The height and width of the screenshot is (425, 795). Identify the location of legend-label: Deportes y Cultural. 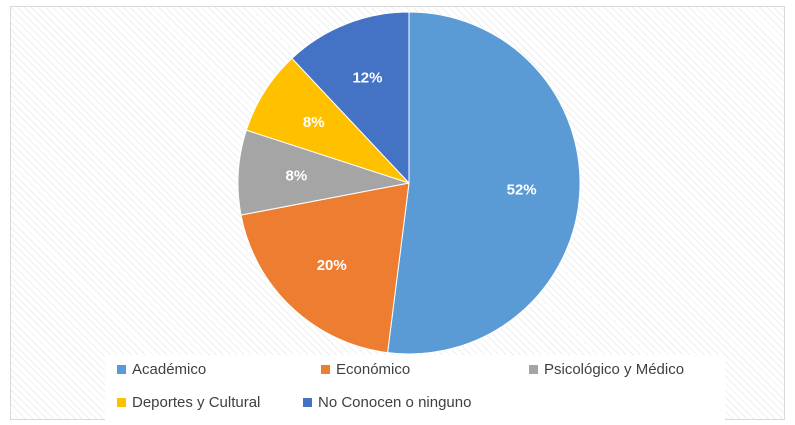
(196, 402).